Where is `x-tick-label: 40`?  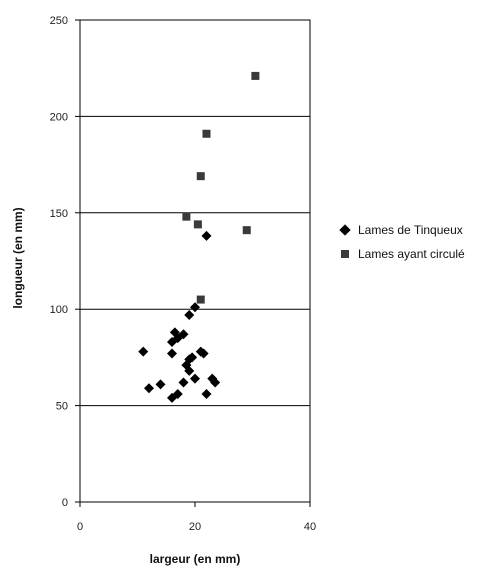
x-tick-label: 40 is located at coordinates (310, 527).